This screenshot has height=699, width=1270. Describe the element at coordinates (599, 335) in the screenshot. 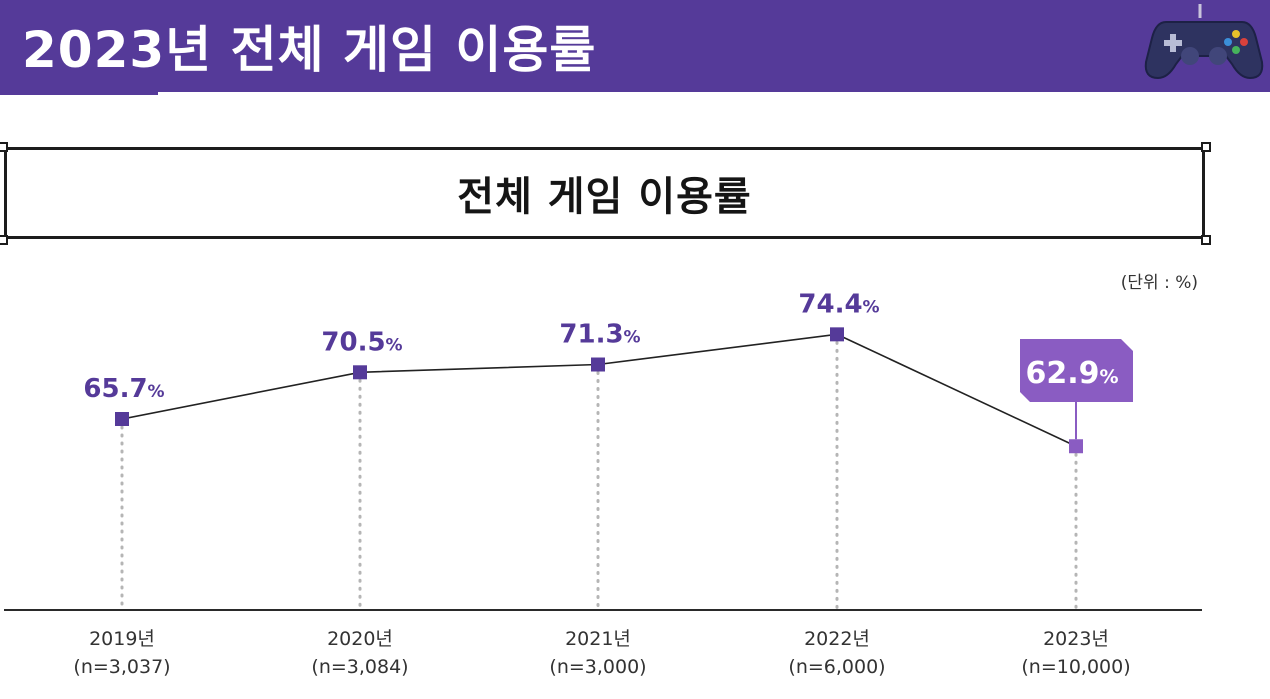

I see `data-label: 71.3%` at that location.